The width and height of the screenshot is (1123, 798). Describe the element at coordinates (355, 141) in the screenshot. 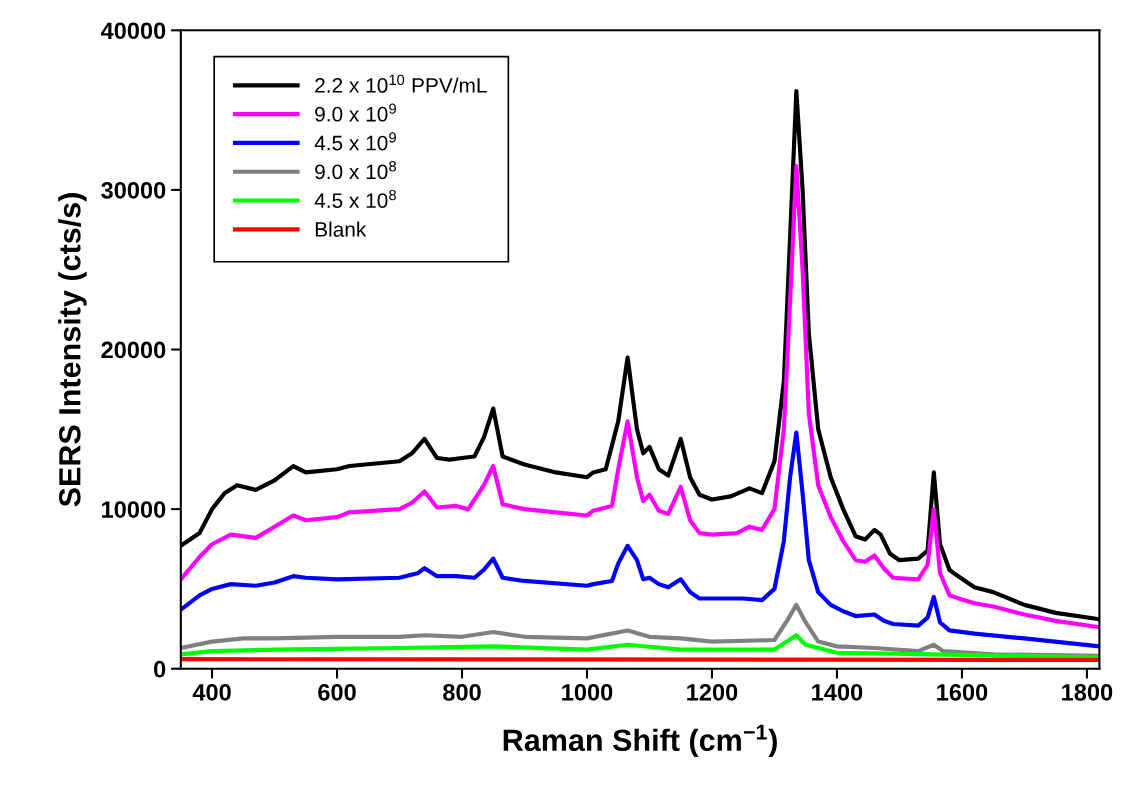

I see `legend-label: 4.5 x 10$^{9}$` at that location.